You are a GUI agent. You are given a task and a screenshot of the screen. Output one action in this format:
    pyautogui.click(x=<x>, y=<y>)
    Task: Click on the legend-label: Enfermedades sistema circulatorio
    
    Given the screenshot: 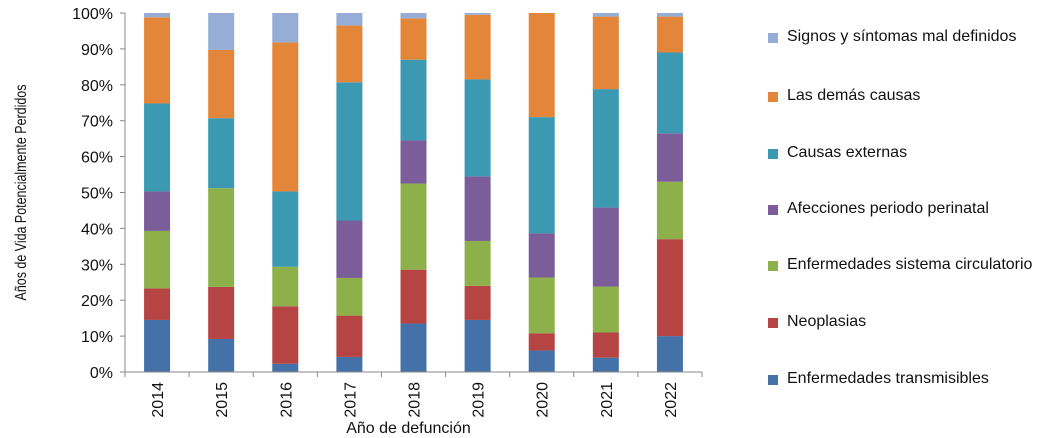 What is the action you would take?
    pyautogui.click(x=910, y=264)
    